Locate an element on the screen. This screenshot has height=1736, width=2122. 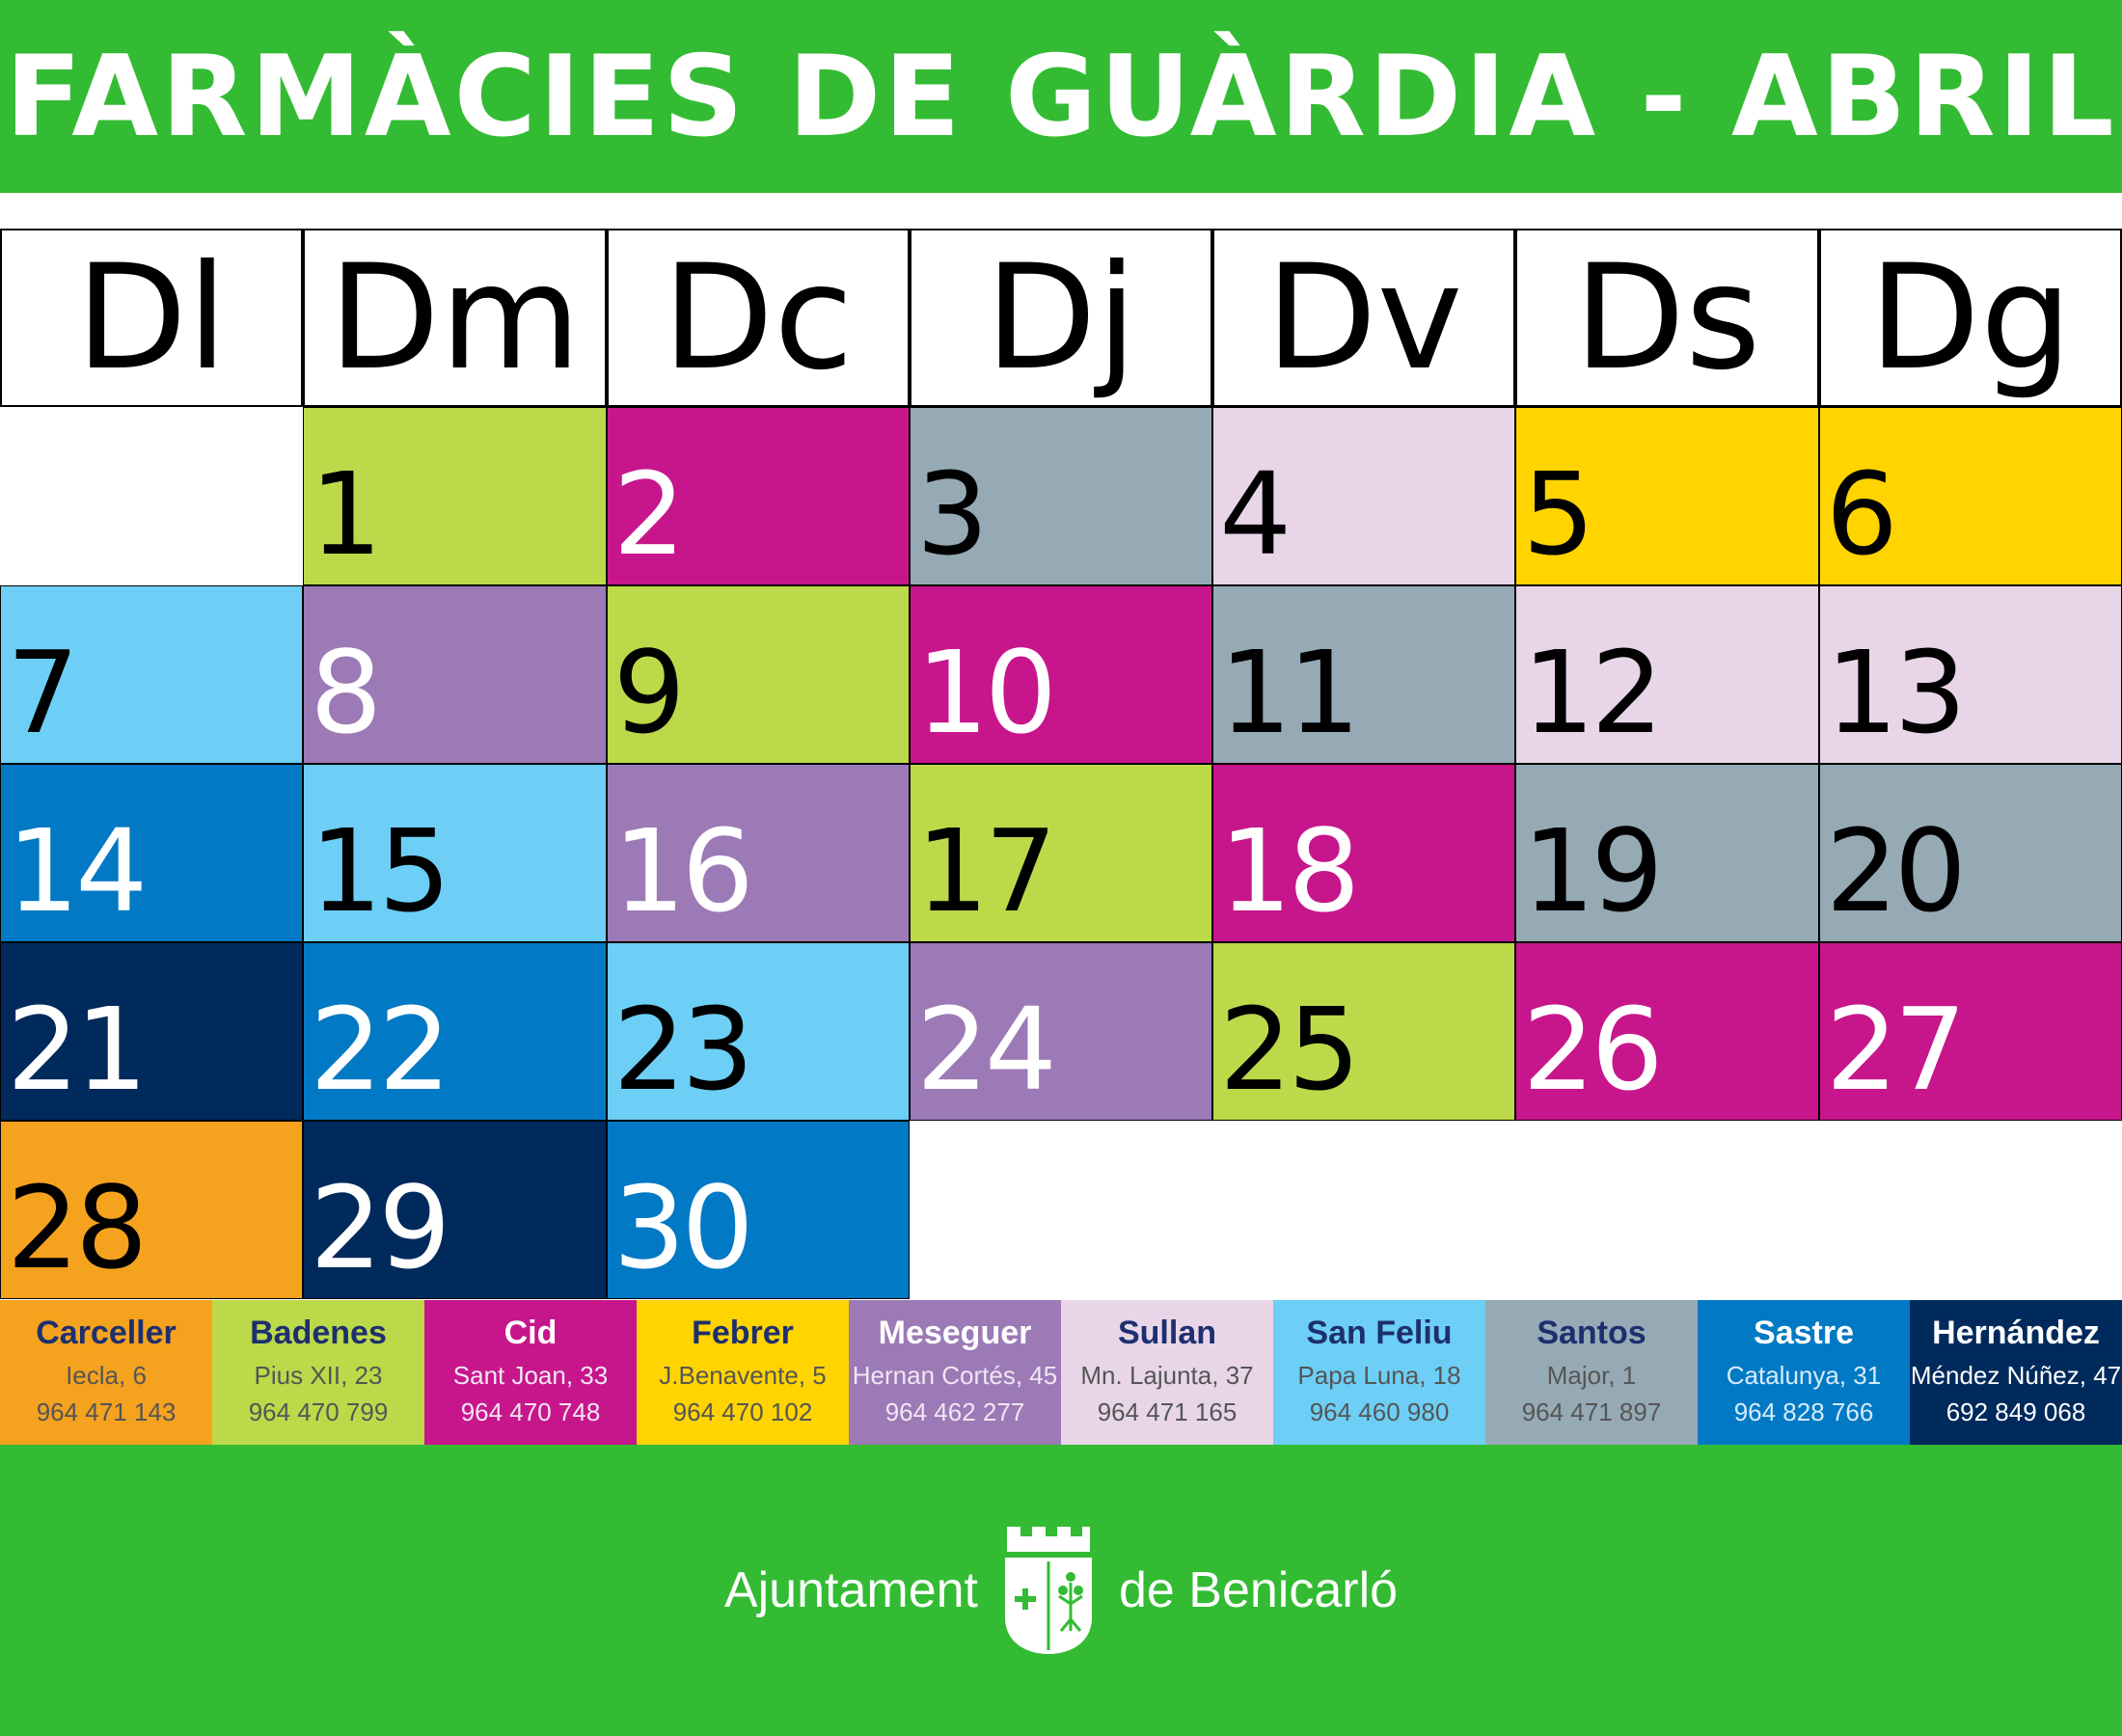
day-cell: 2 is located at coordinates (758, 496).